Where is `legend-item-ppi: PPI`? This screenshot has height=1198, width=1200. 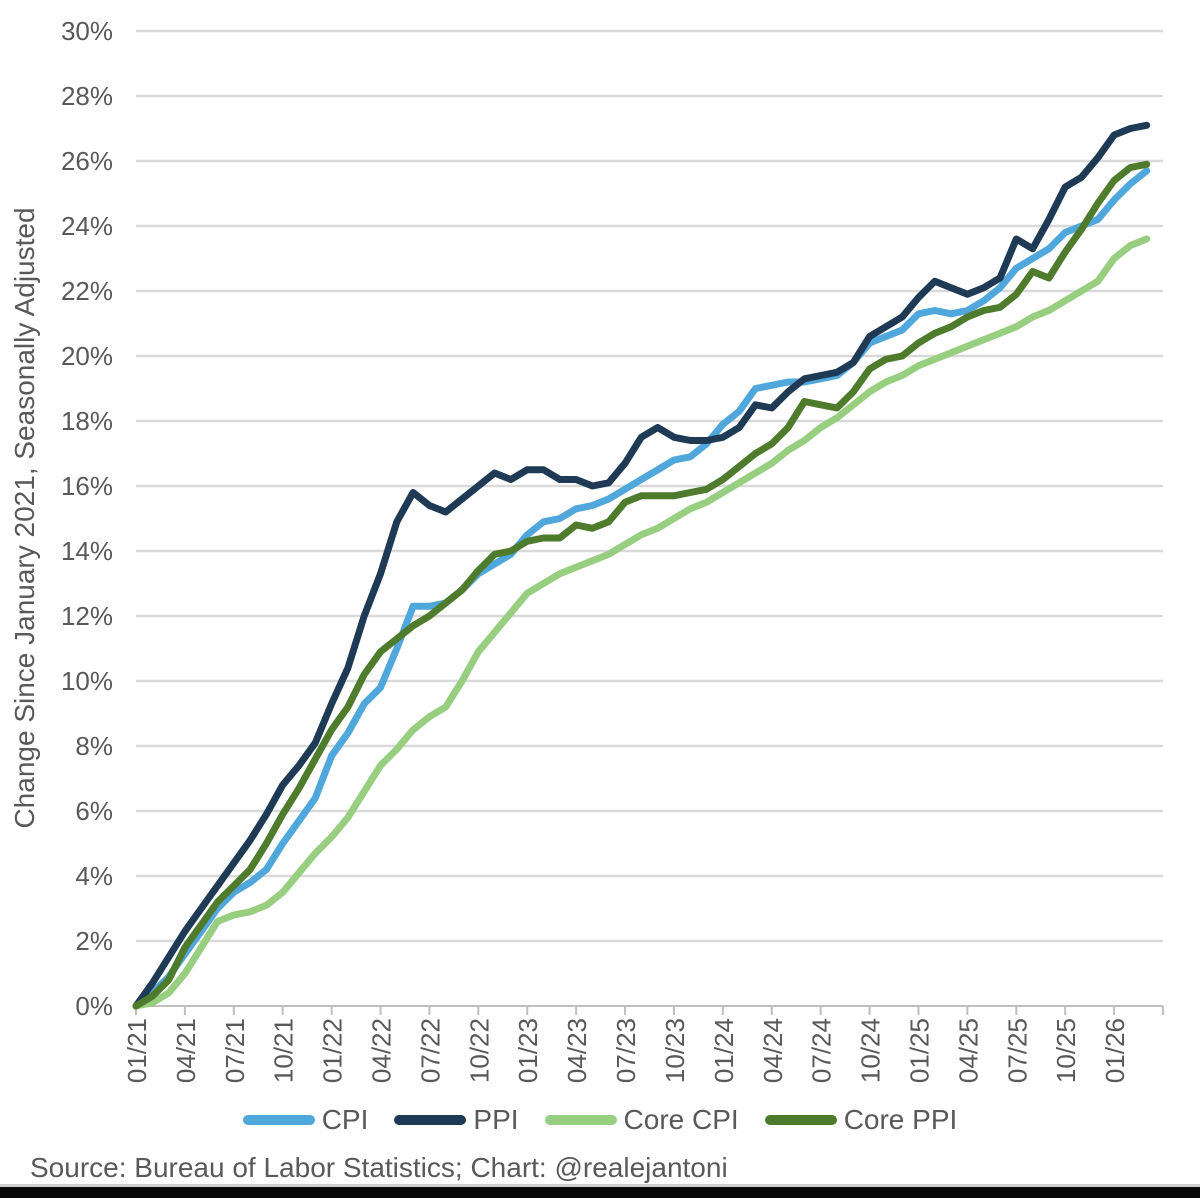 legend-item-ppi: PPI is located at coordinates (456, 1119).